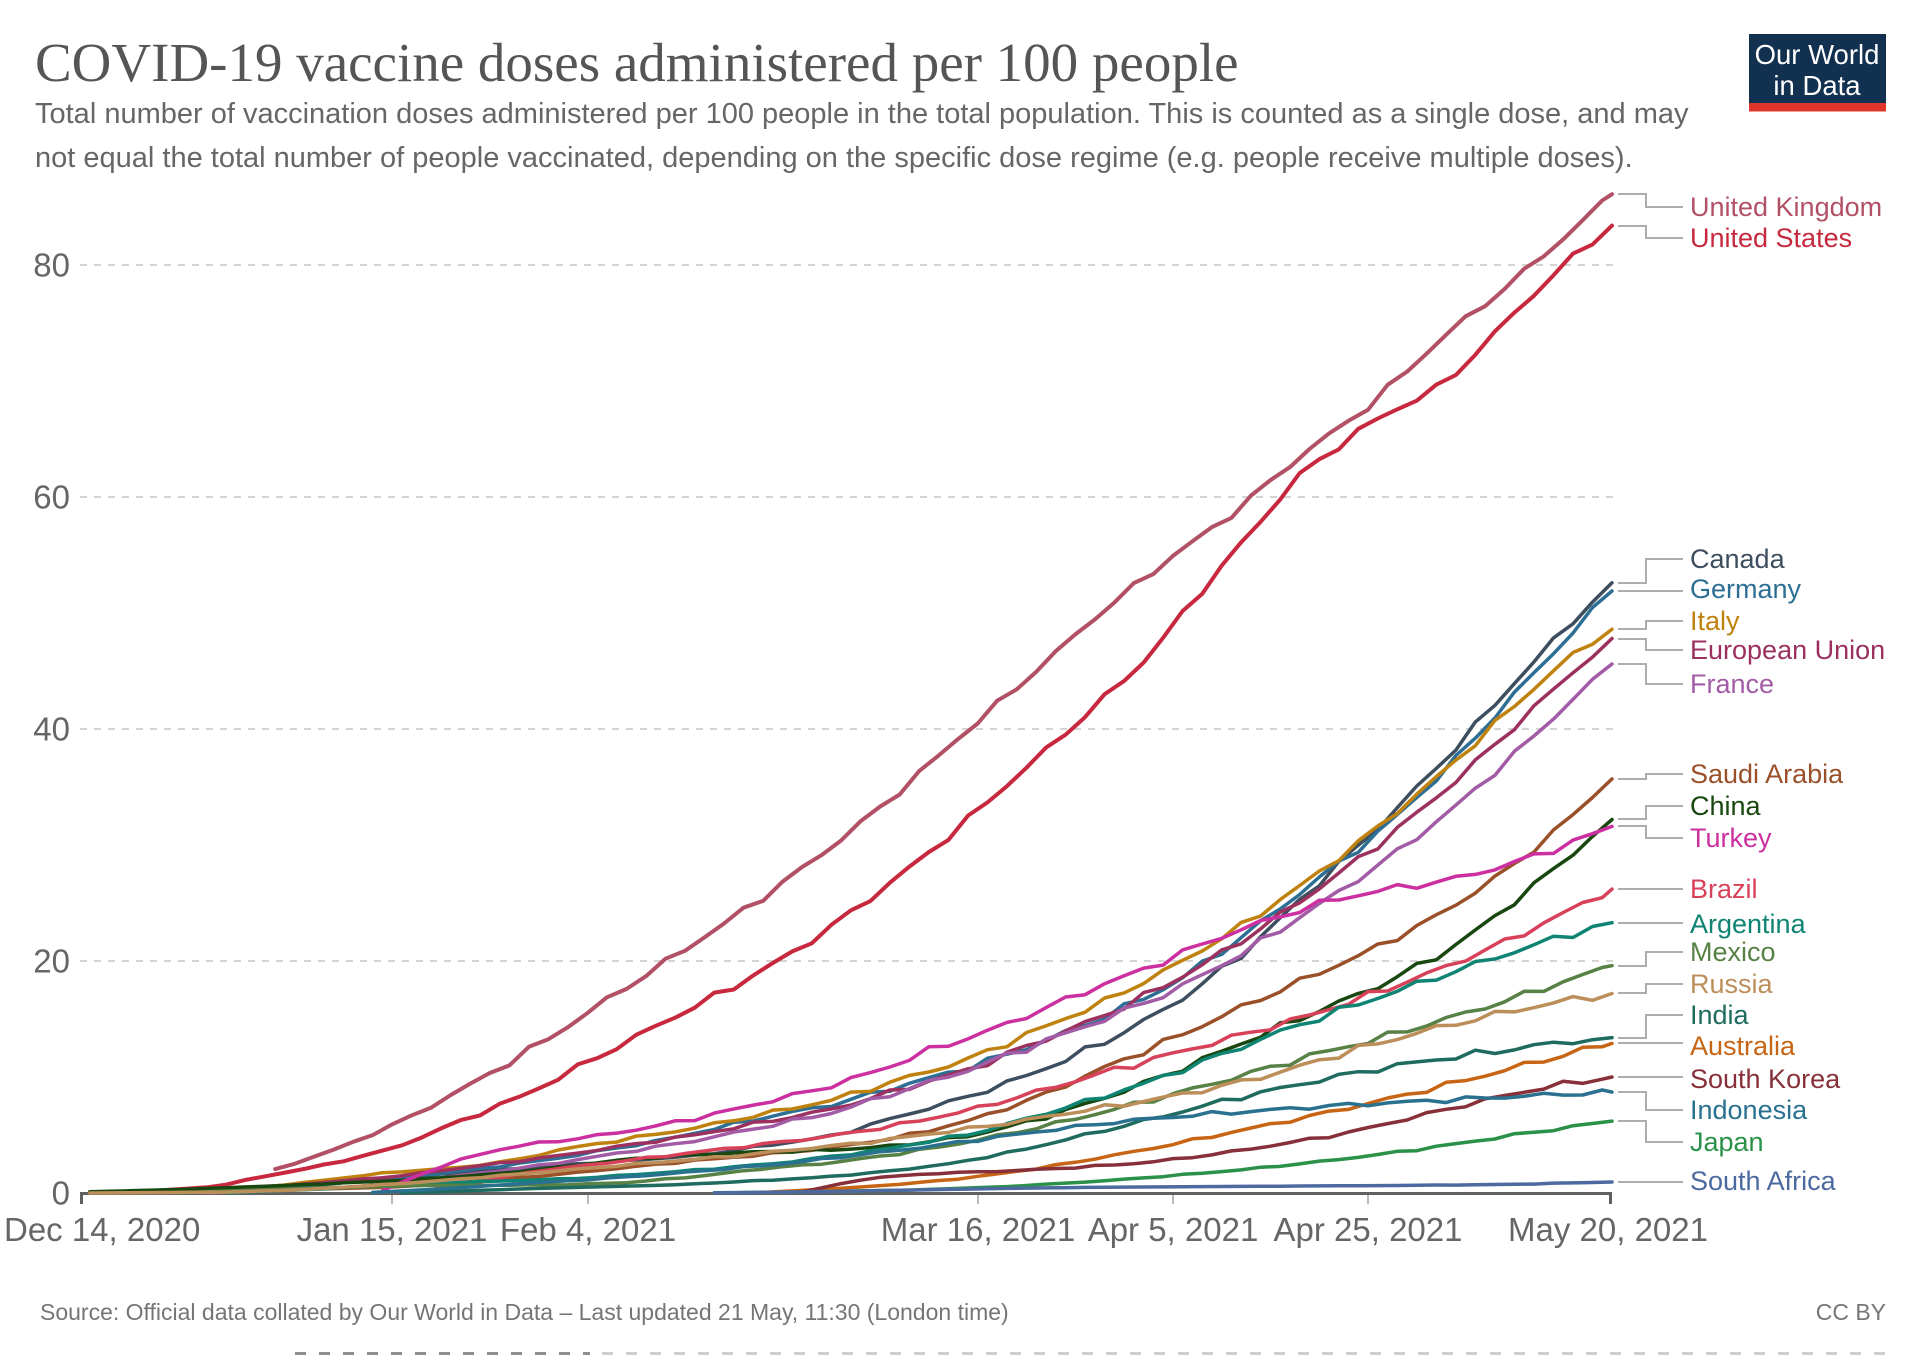 This screenshot has width=1920, height=1355. I want to click on svg-text: Jan 15, 2021, so click(392, 1229).